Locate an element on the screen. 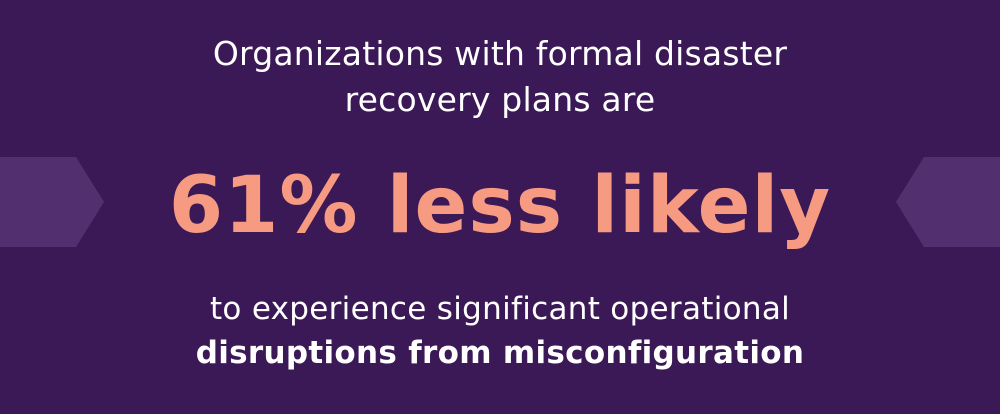 The height and width of the screenshot is (414, 1000). intro-line-1: Organizations with formal disaster is located at coordinates (500, 53).